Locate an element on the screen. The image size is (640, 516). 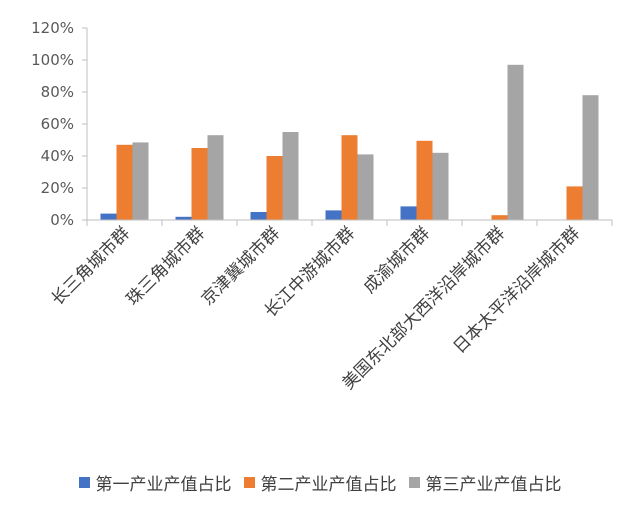
legend-item-secondary: 第二产业产值占比 is located at coordinates (320, 482).